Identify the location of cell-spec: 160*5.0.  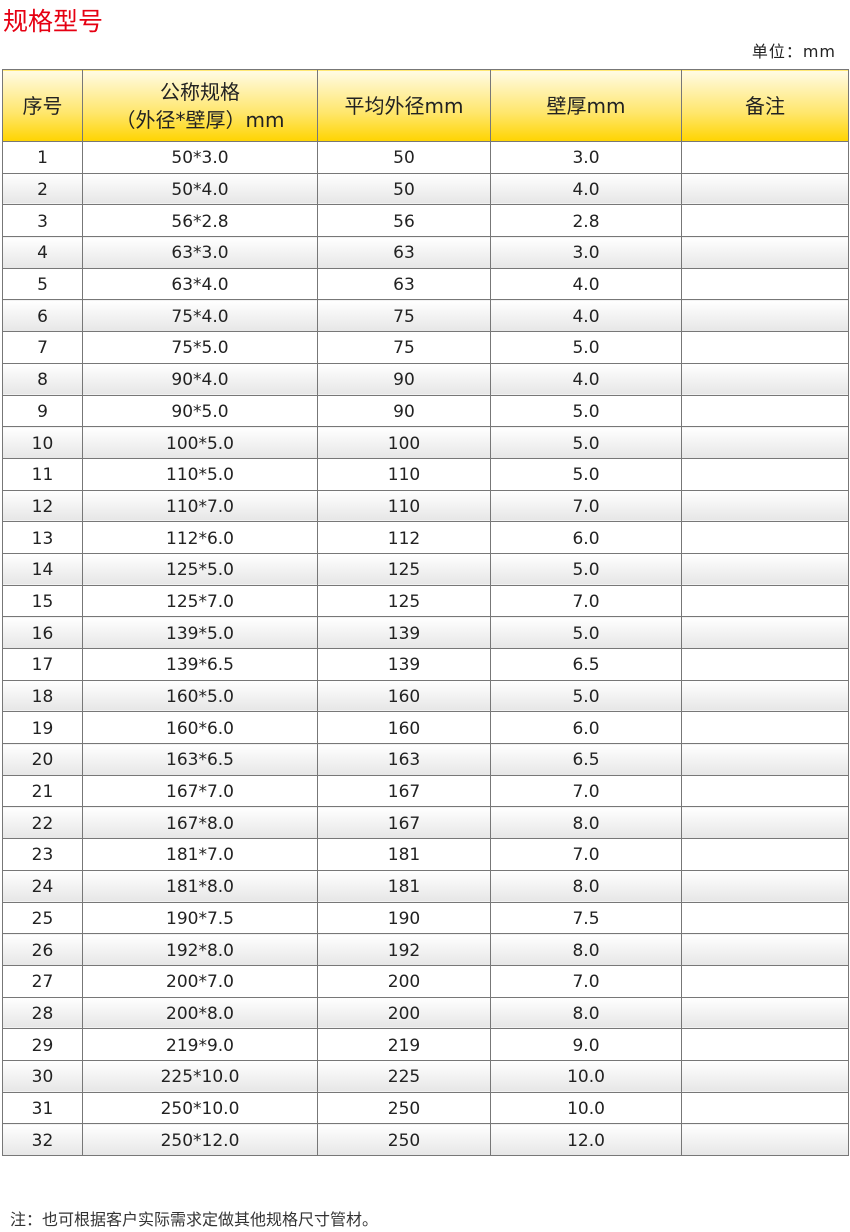
(200, 696).